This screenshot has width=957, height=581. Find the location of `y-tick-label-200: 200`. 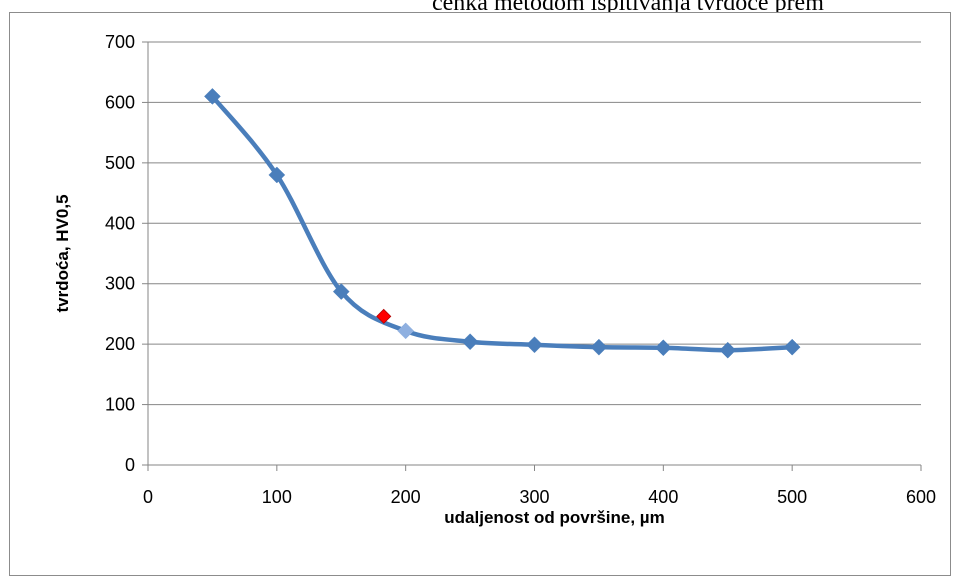

y-tick-label-200: 200 is located at coordinates (120, 344).